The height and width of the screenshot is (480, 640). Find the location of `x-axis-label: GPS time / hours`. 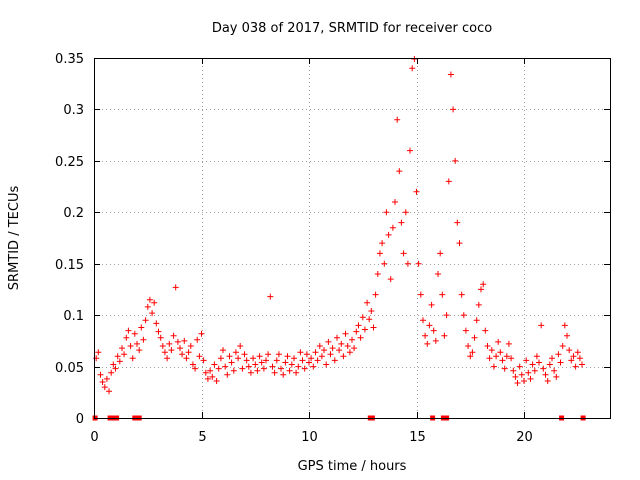

x-axis-label: GPS time / hours is located at coordinates (352, 466).